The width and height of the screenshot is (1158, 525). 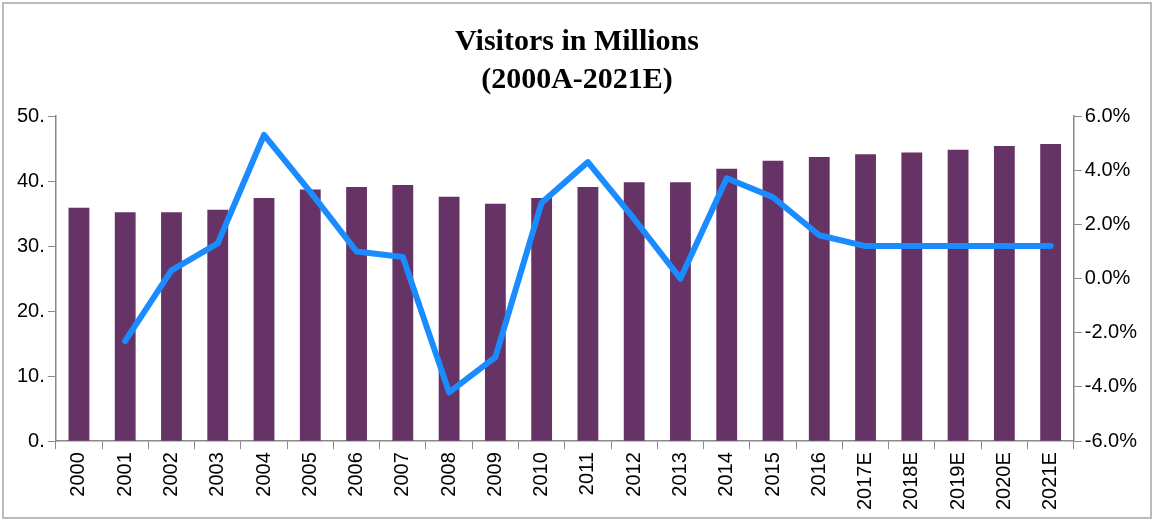 I want to click on y2-tick-label: -2.0%, so click(x=1111, y=331).